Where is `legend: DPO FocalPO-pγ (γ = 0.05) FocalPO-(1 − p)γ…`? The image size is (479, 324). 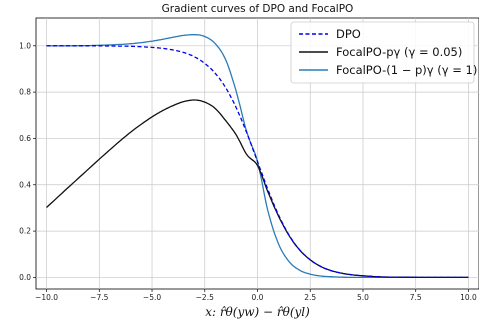 legend: DPO FocalPO-pγ (γ = 0.05) FocalPO-(1 − p)γ… is located at coordinates (383, 52).